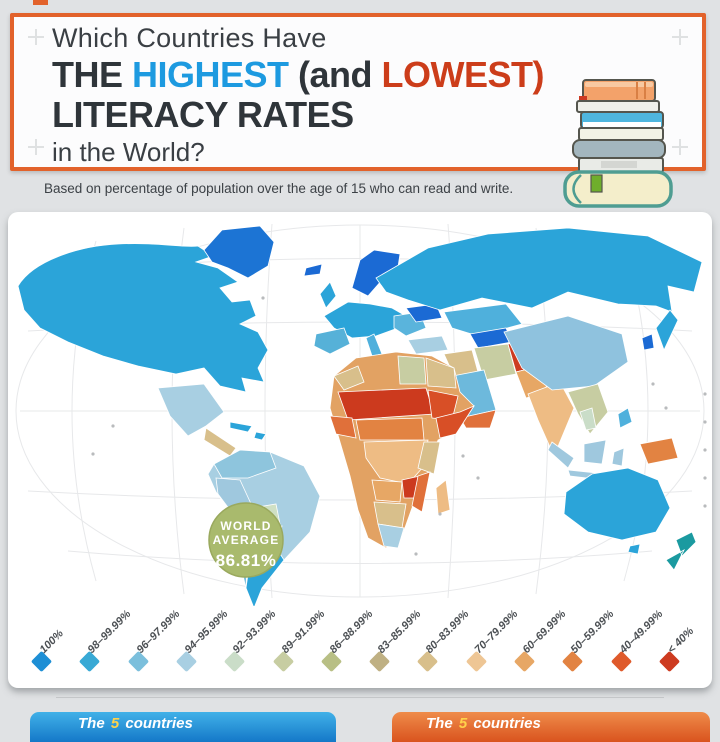 Image resolution: width=720 pixels, height=742 pixels. Describe the element at coordinates (332, 341) in the screenshot. I see `region-iberia` at that location.